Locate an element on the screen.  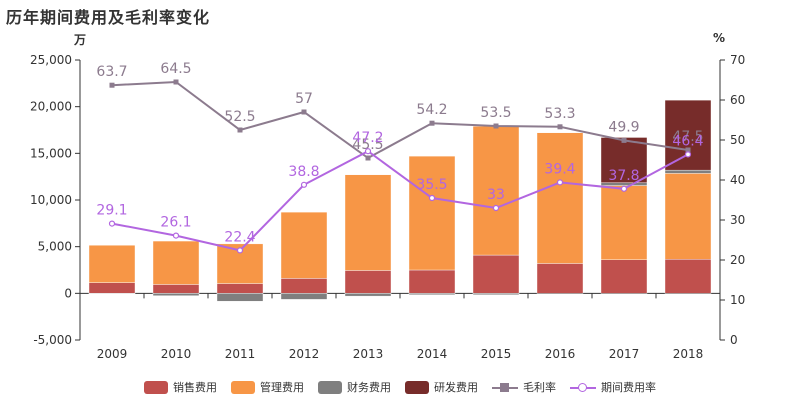
gross-margin-label: 47.5 is located at coordinates (687, 137).